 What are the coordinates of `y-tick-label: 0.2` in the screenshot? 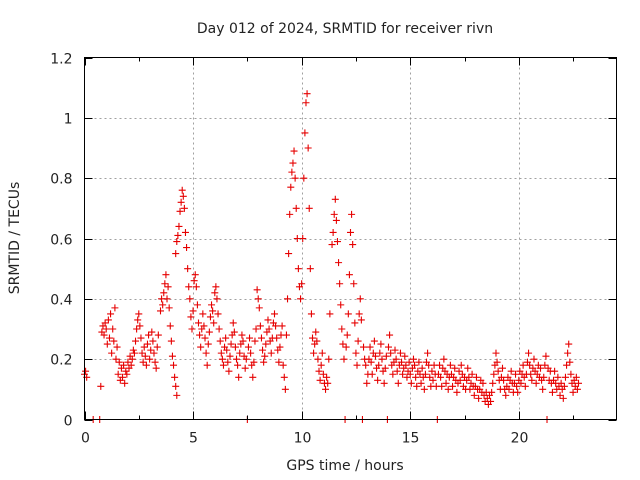 It's located at (61, 361).